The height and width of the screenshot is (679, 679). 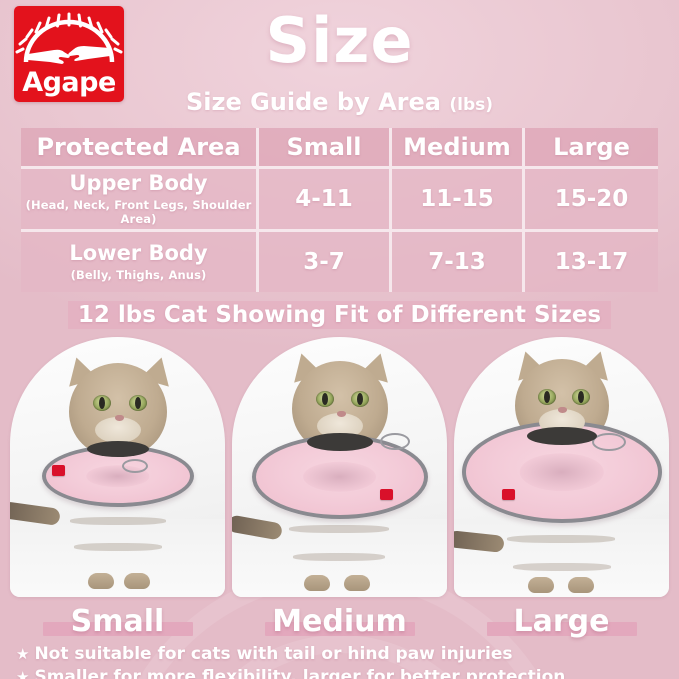 I want to click on column-header-large: Large, so click(x=591, y=147).